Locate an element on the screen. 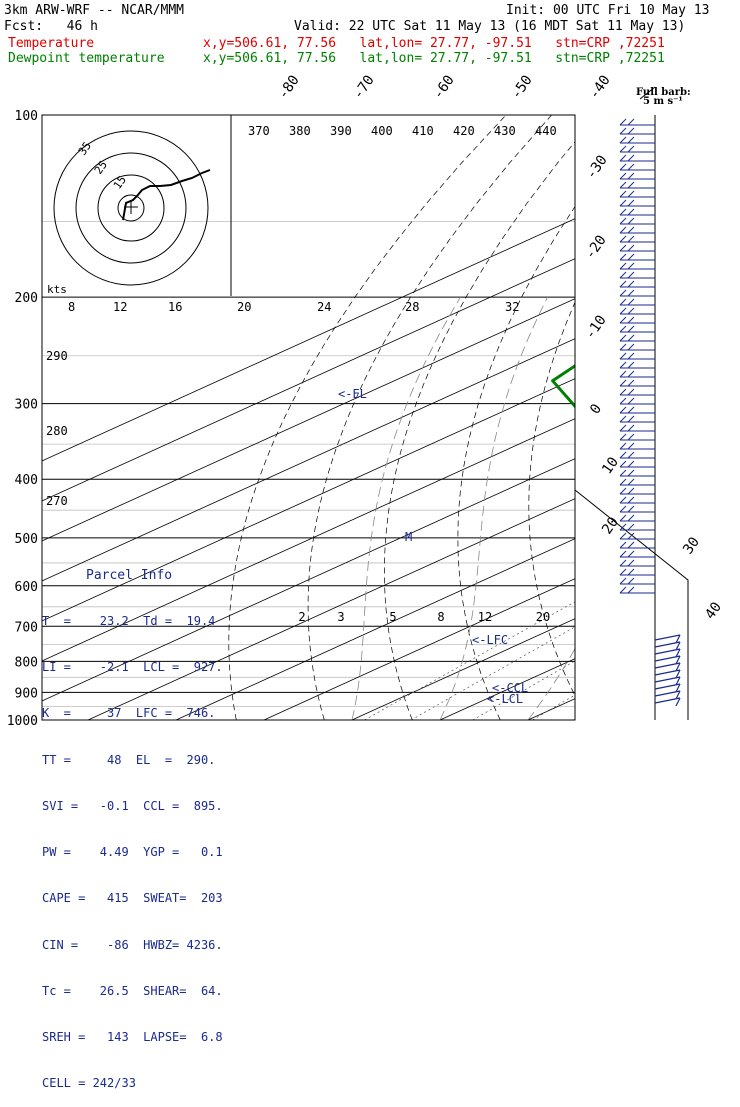 The width and height of the screenshot is (740, 1107). pressure-label: 300 is located at coordinates (26, 405).